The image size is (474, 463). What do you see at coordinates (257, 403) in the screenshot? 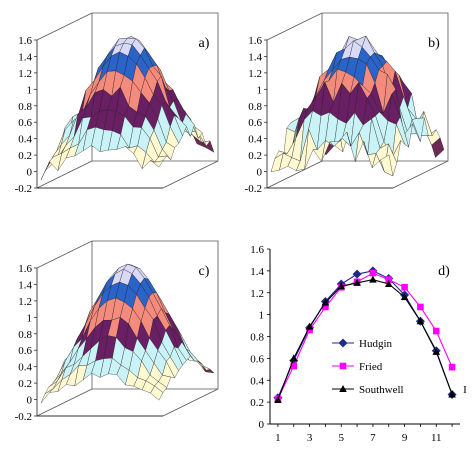
I see `y-tick-label: 0.2` at bounding box center [257, 403].